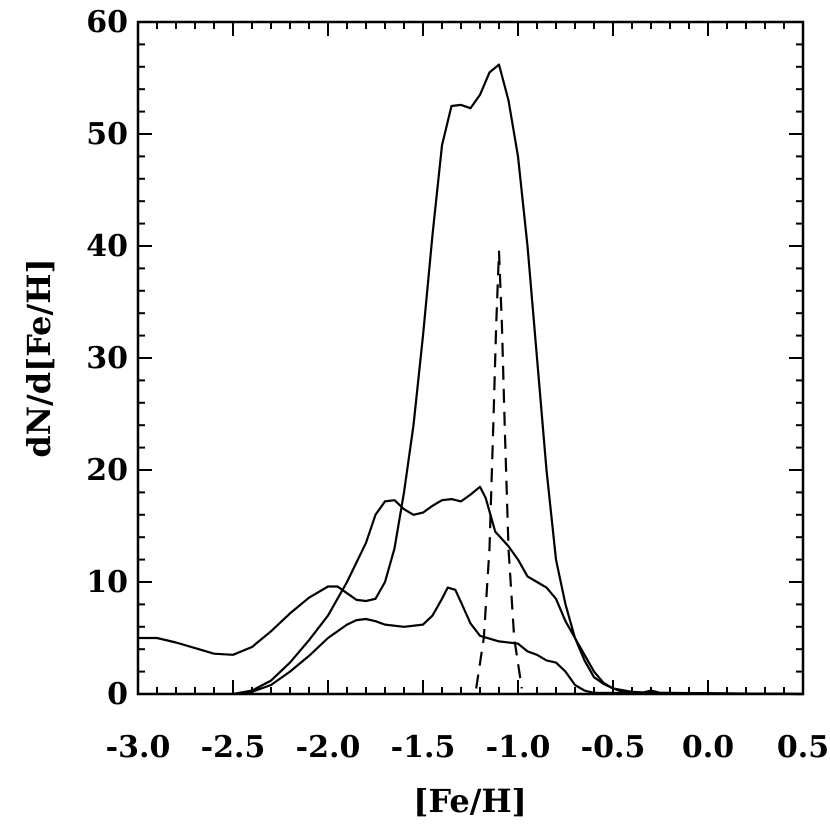  Describe the element at coordinates (117, 694) in the screenshot. I see `y-tick-label: 0` at that location.